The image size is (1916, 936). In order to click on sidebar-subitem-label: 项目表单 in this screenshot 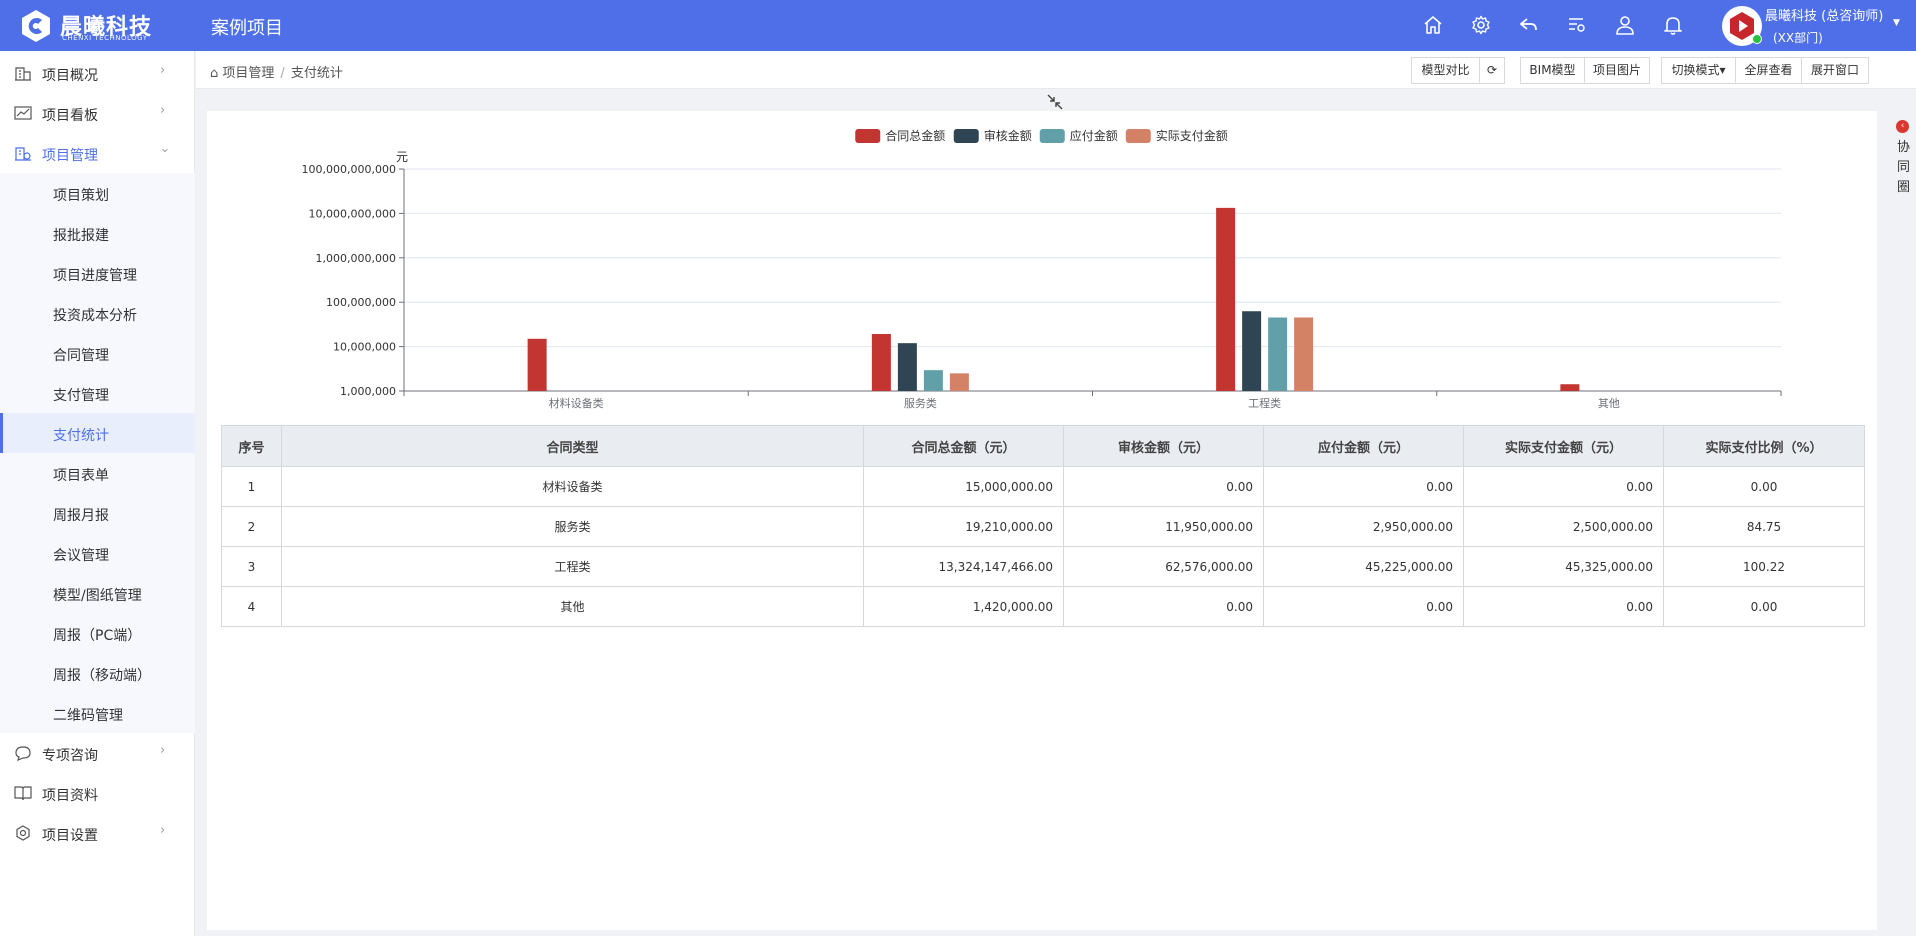, I will do `click(81, 476)`.